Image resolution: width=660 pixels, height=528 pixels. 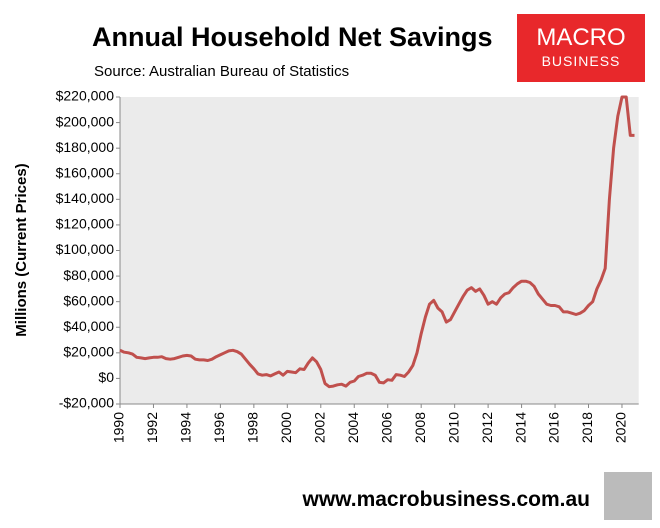 What do you see at coordinates (621, 427) in the screenshot?
I see `x-tick-label: 2020` at bounding box center [621, 427].